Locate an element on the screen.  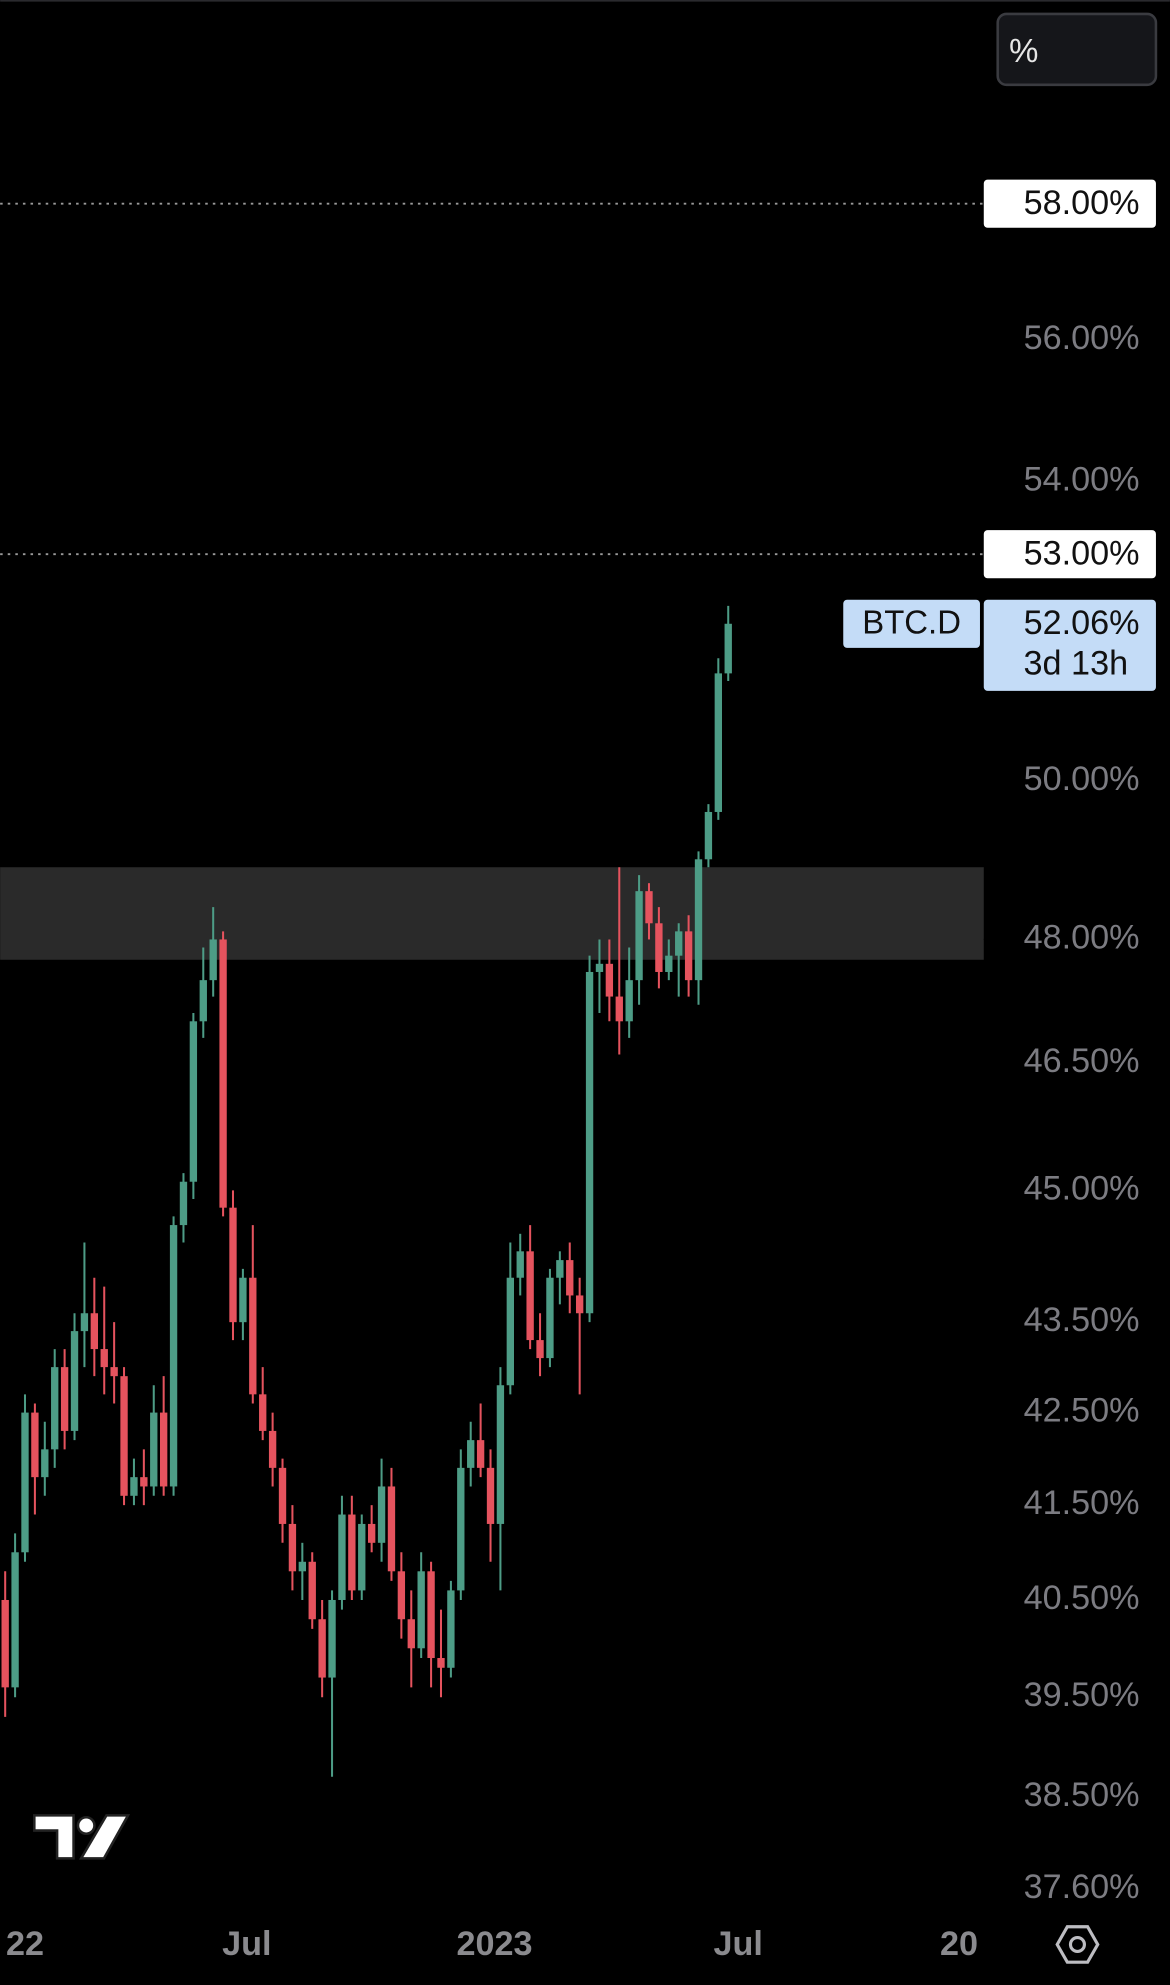
y-tick-label: 39.50% is located at coordinates (1082, 1695).